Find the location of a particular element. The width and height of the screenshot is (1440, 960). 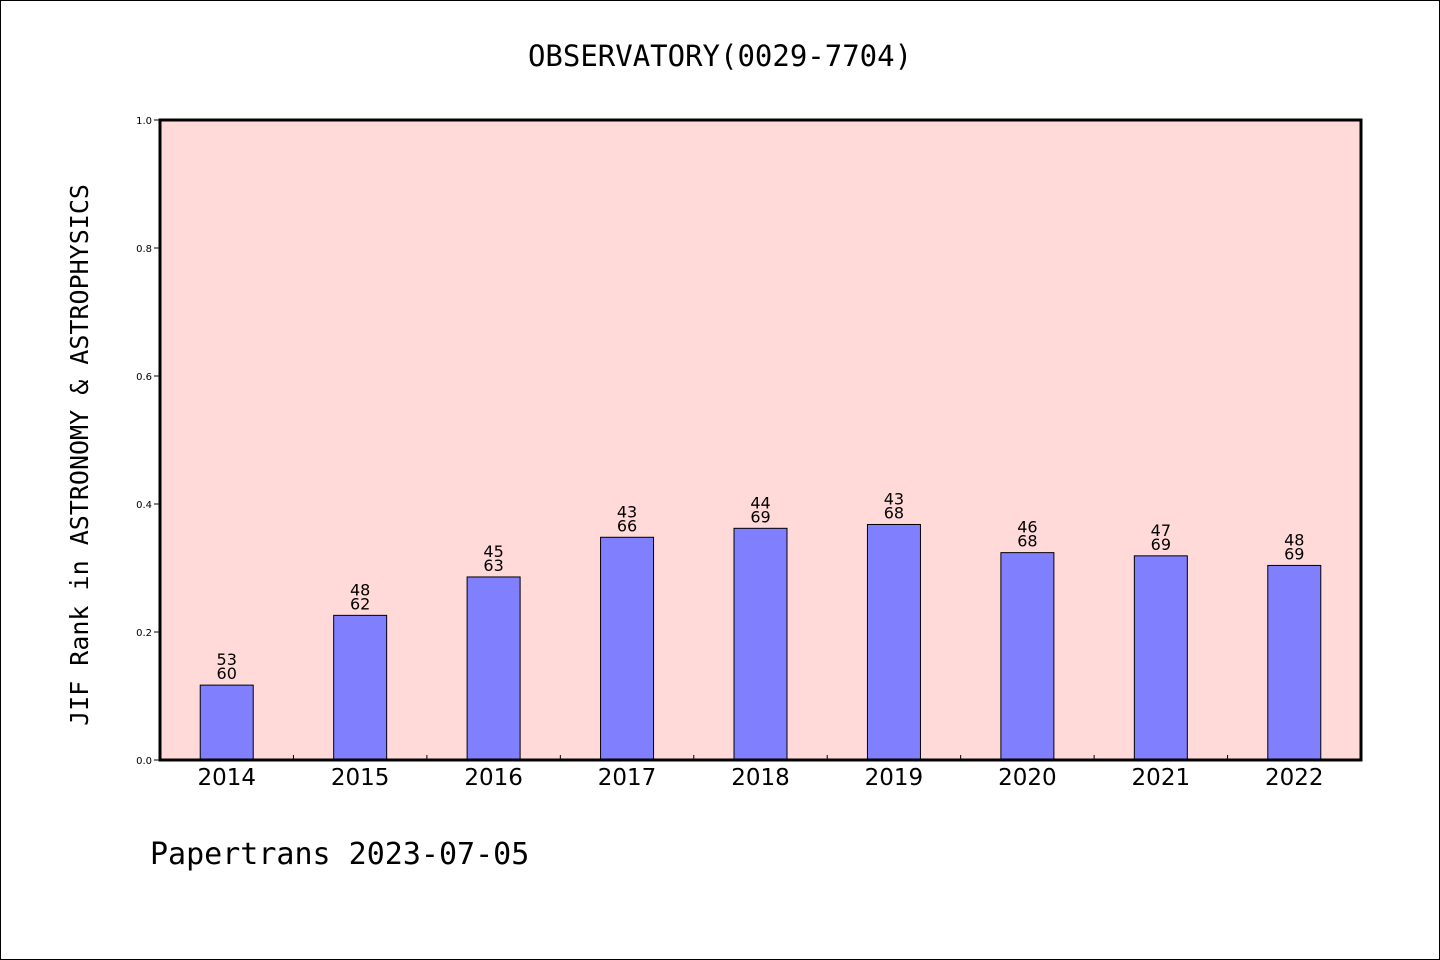

bar-rank-label: 53 is located at coordinates (227, 659).